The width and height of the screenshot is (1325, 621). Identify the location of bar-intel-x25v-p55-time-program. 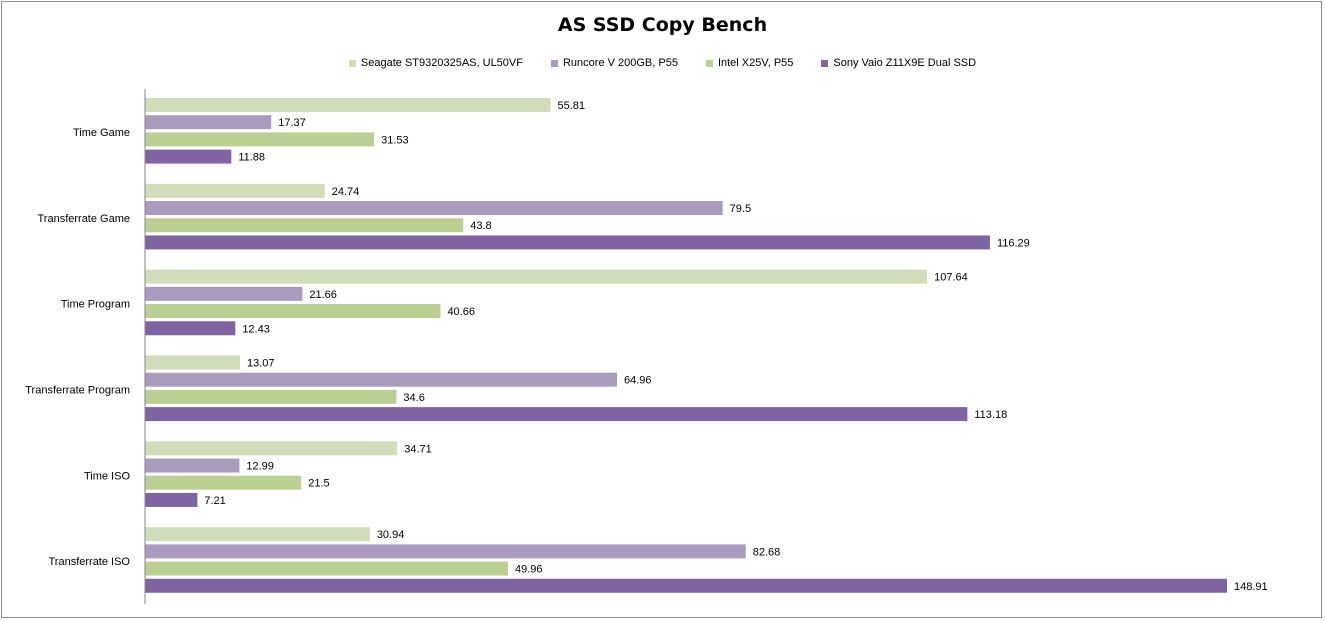
(293, 311).